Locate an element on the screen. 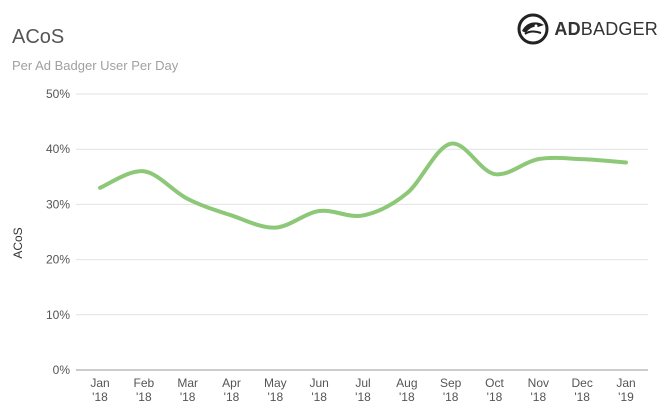 The height and width of the screenshot is (419, 668). logo-wordmark-light: BADGER is located at coordinates (619, 28).